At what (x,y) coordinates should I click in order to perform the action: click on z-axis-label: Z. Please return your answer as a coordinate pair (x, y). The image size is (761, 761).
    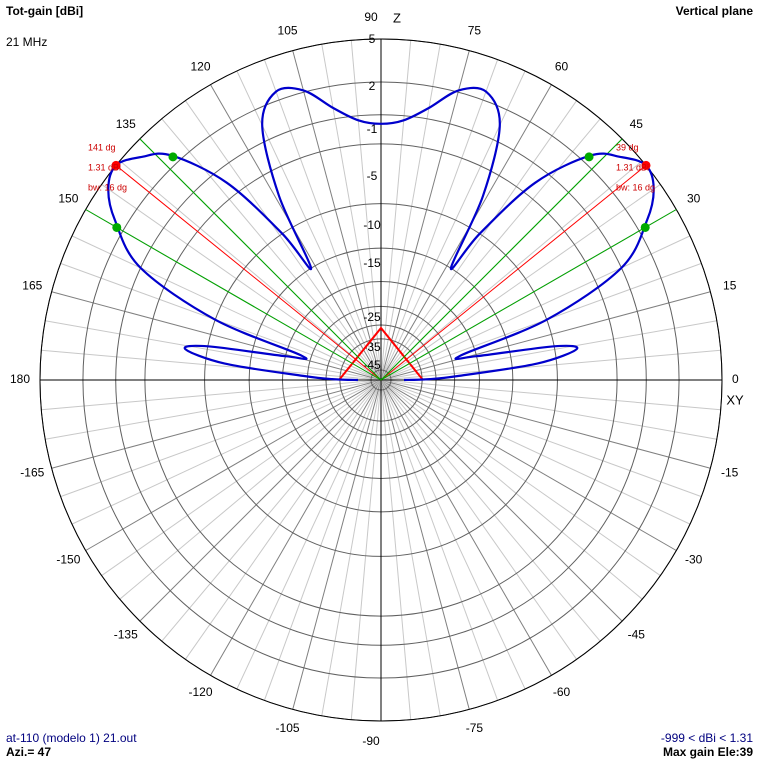
    Looking at the image, I should click on (397, 17).